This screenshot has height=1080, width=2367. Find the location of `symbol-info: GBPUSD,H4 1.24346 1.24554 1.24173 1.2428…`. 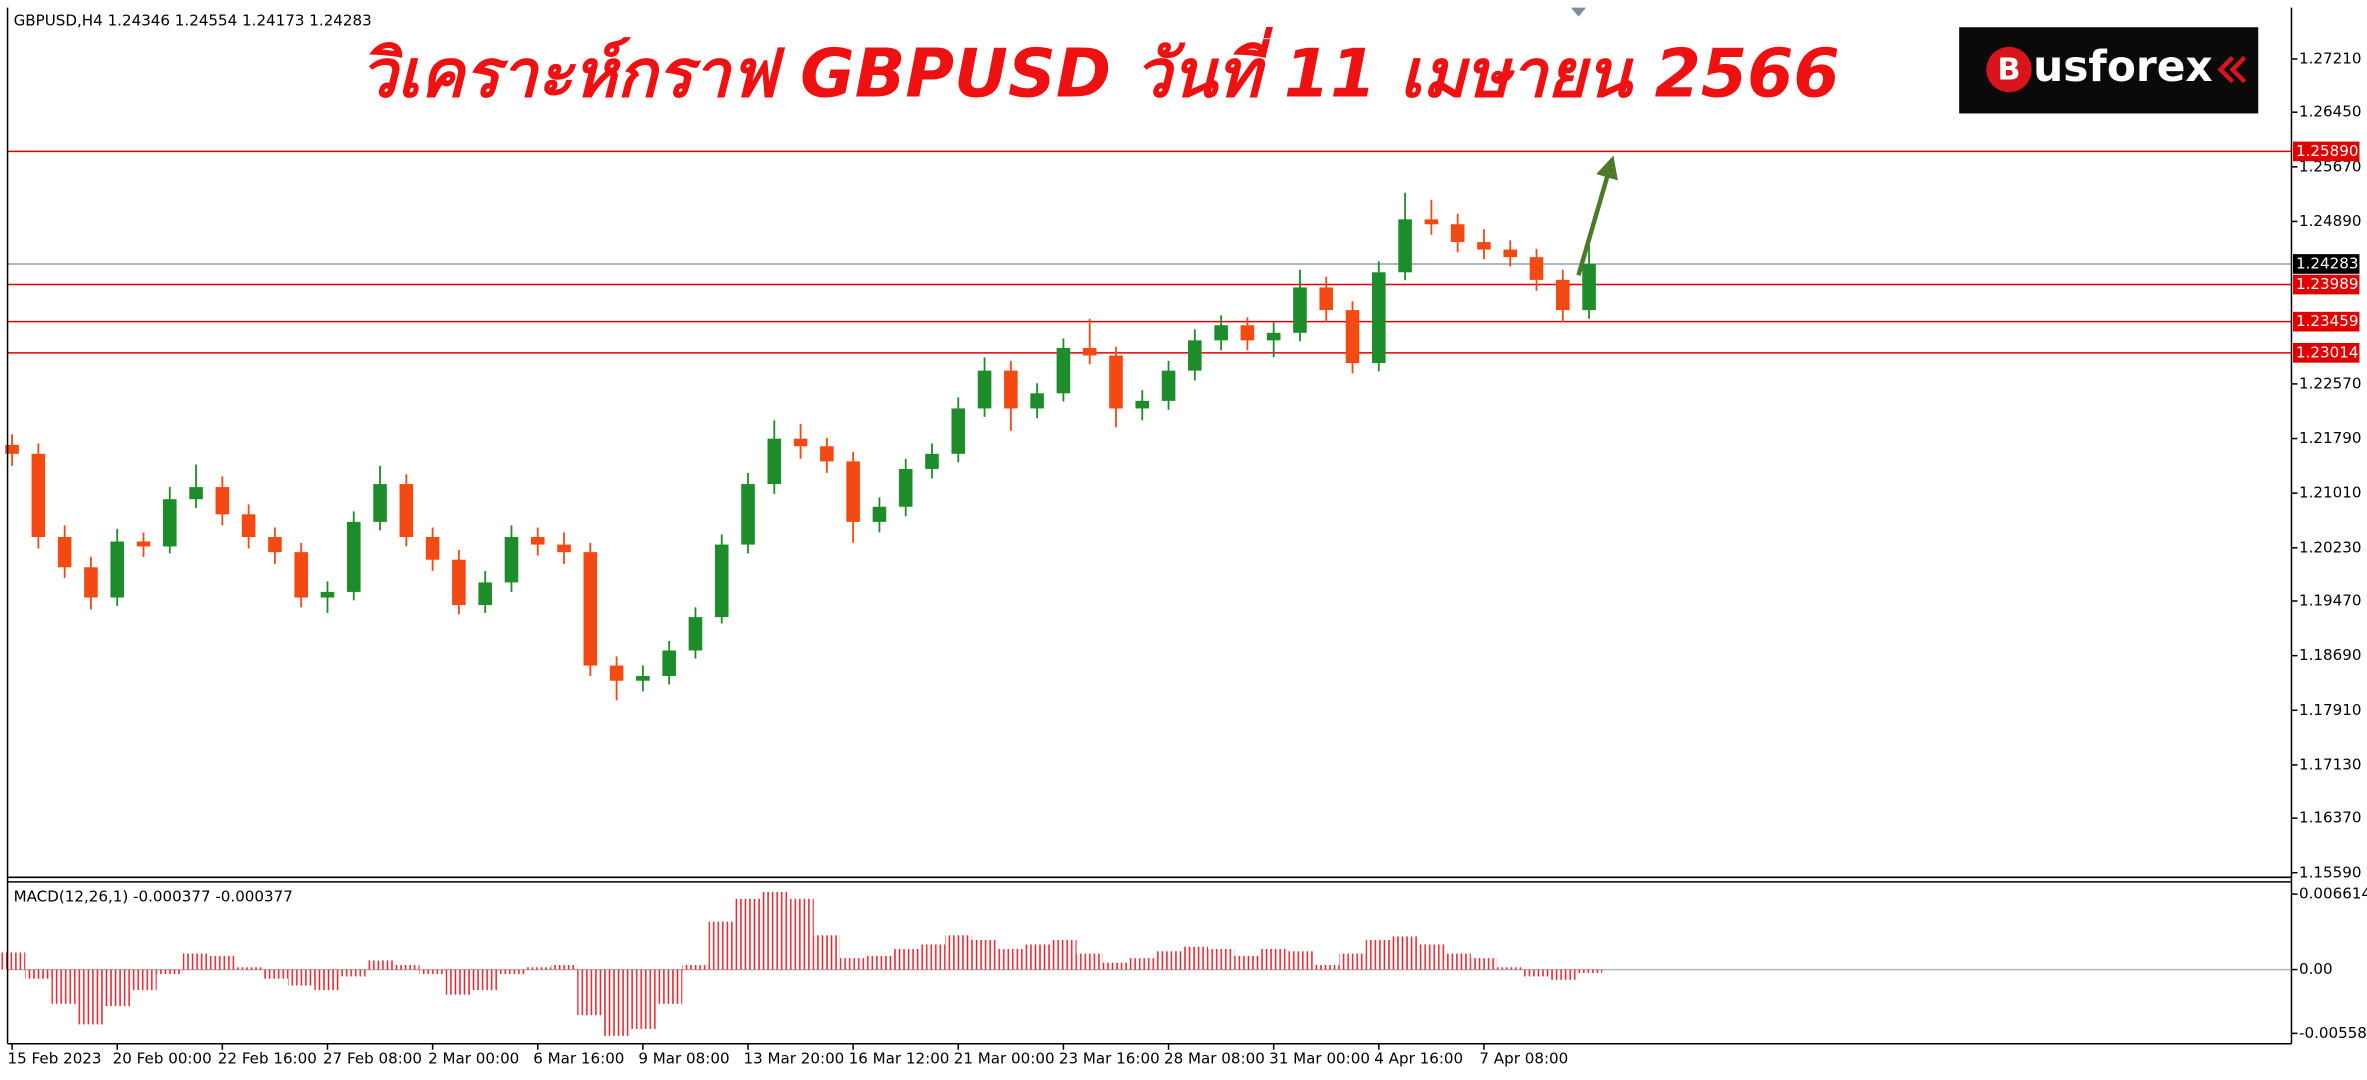

symbol-info: GBPUSD,H4 1.24346 1.24554 1.24173 1.2428… is located at coordinates (193, 21).